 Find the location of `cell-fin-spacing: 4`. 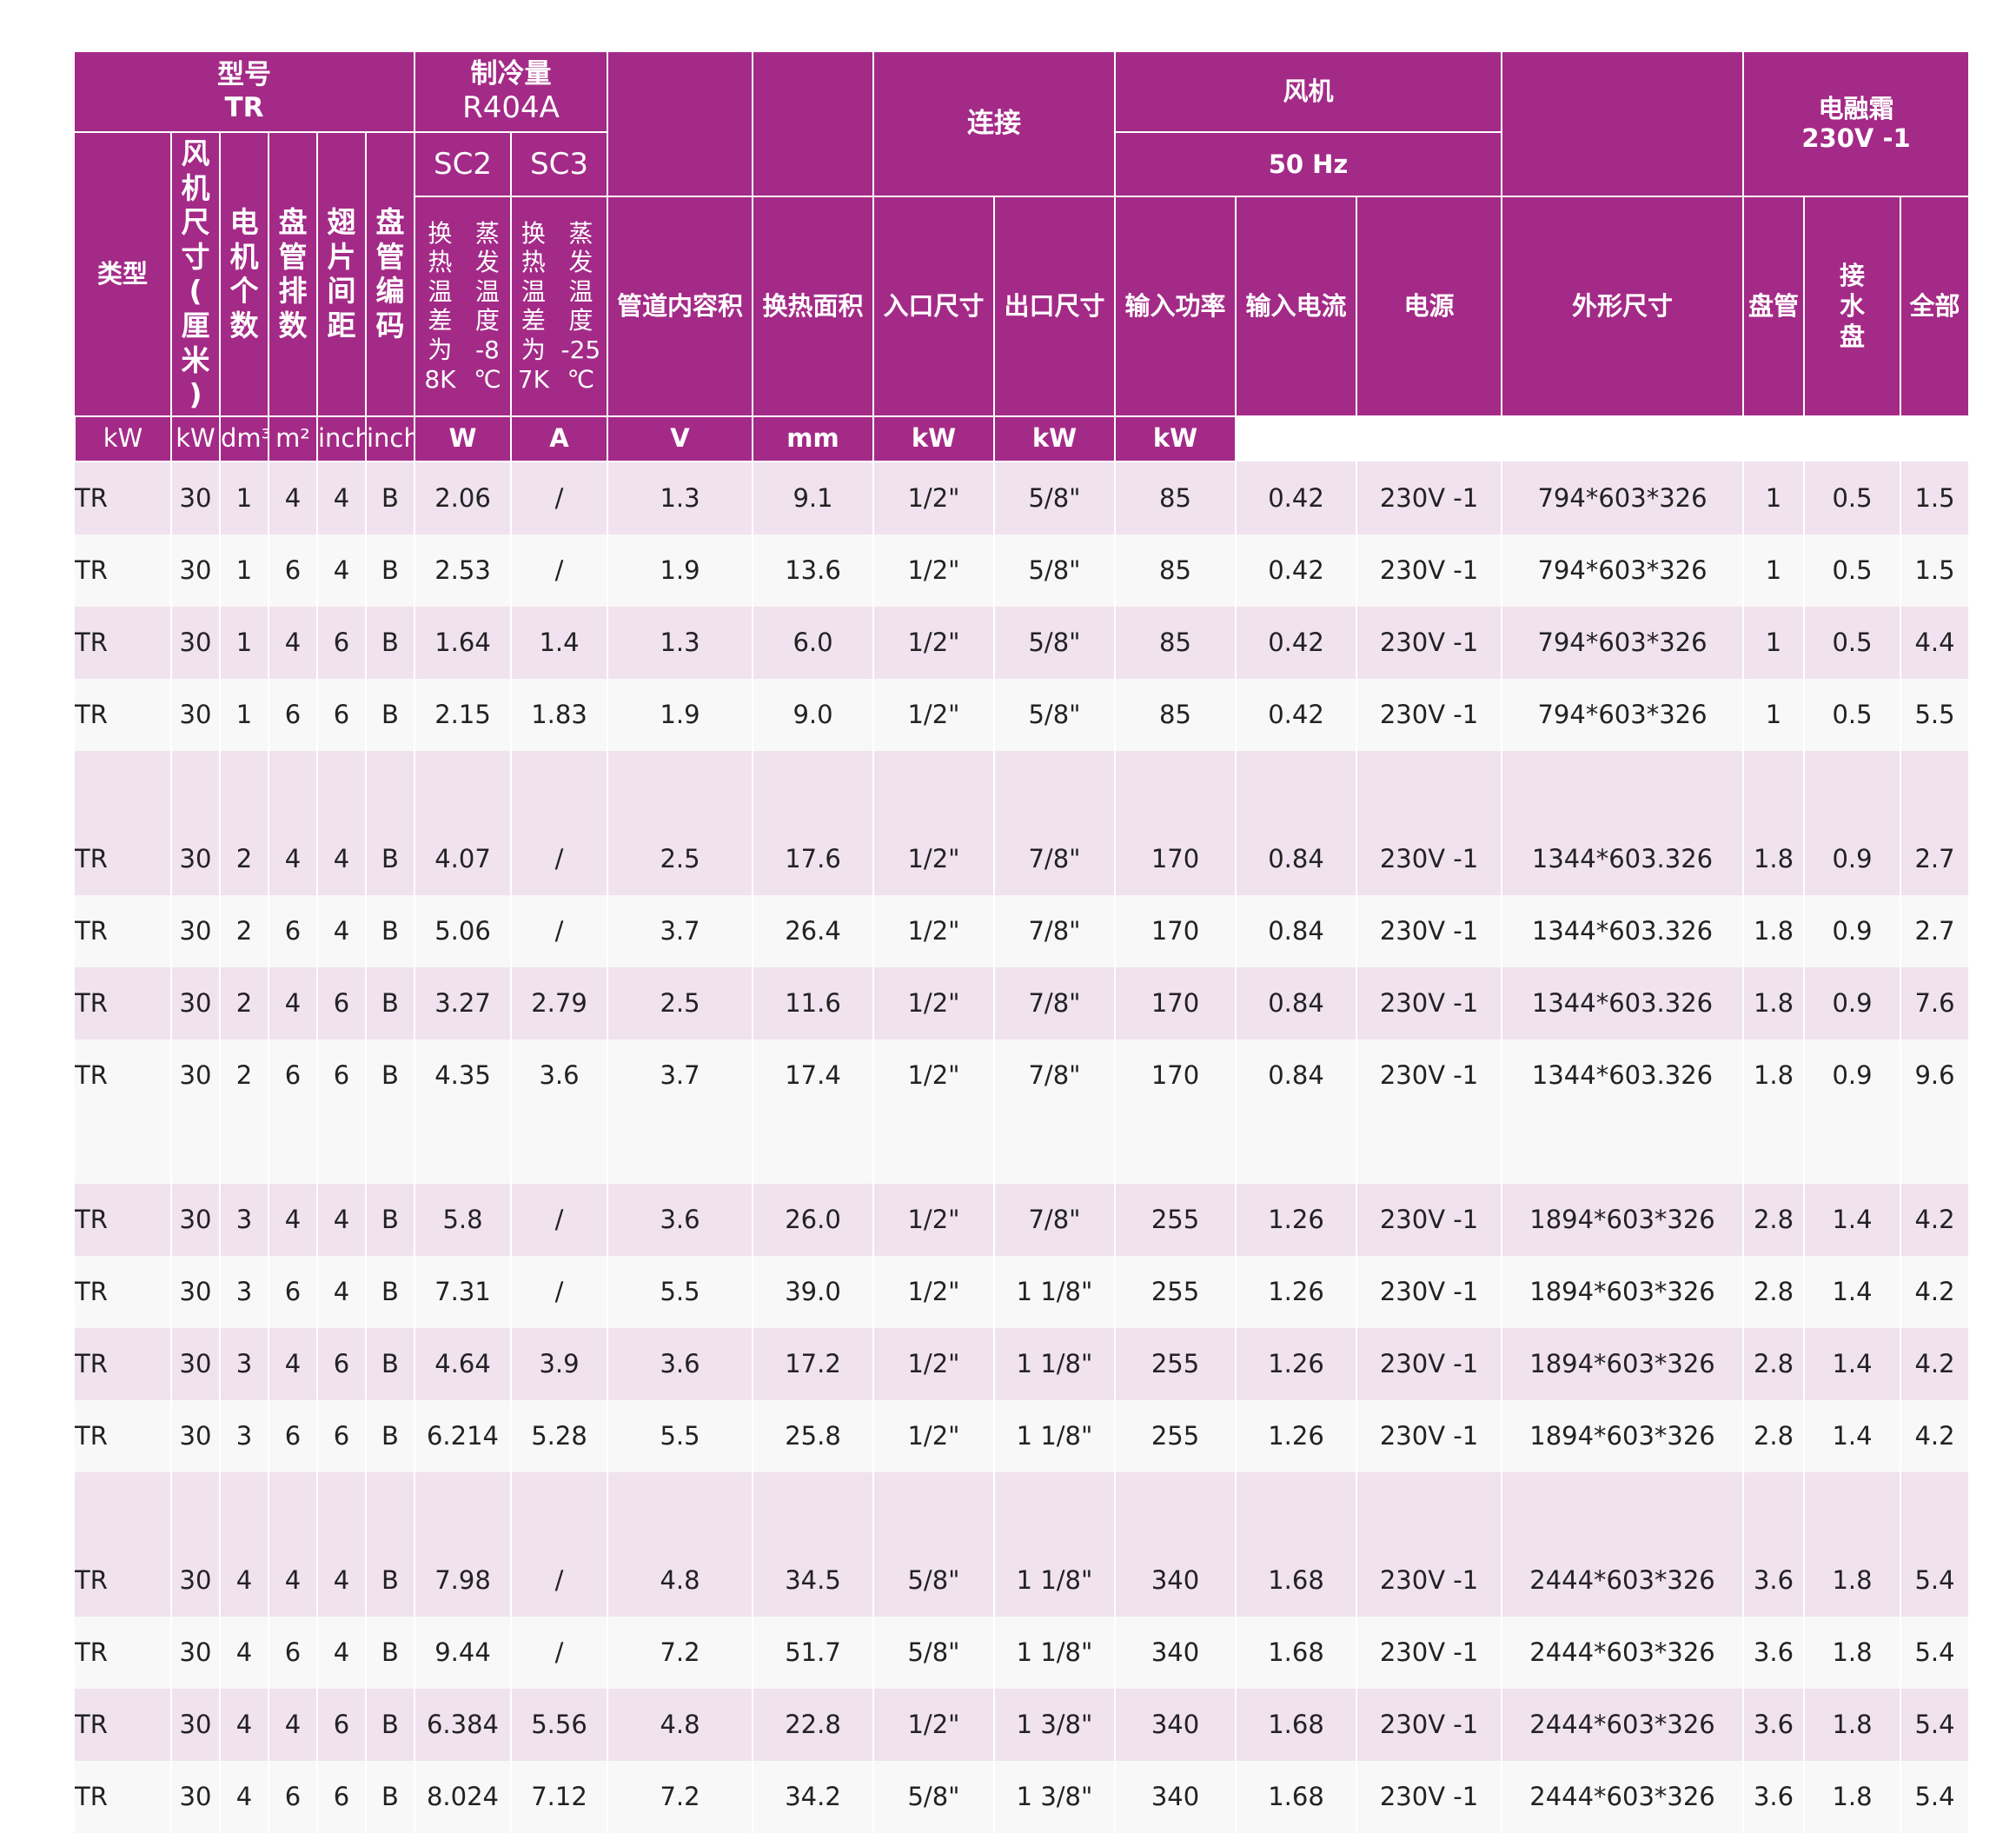

cell-fin-spacing: 4 is located at coordinates (341, 1219).